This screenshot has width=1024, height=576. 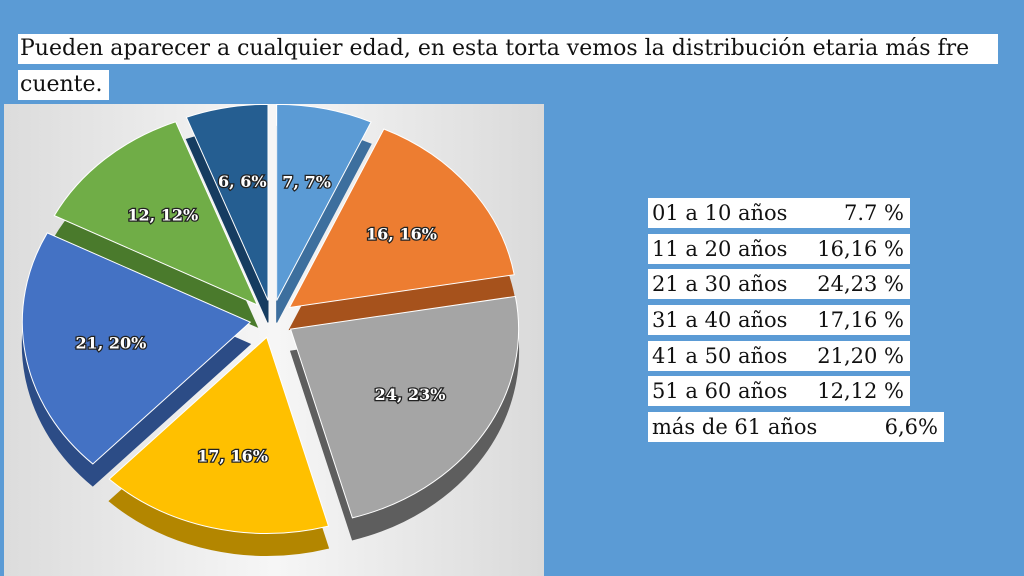 What do you see at coordinates (110, 342) in the screenshot?
I see `pie-slice-label: 21, 20%` at bounding box center [110, 342].